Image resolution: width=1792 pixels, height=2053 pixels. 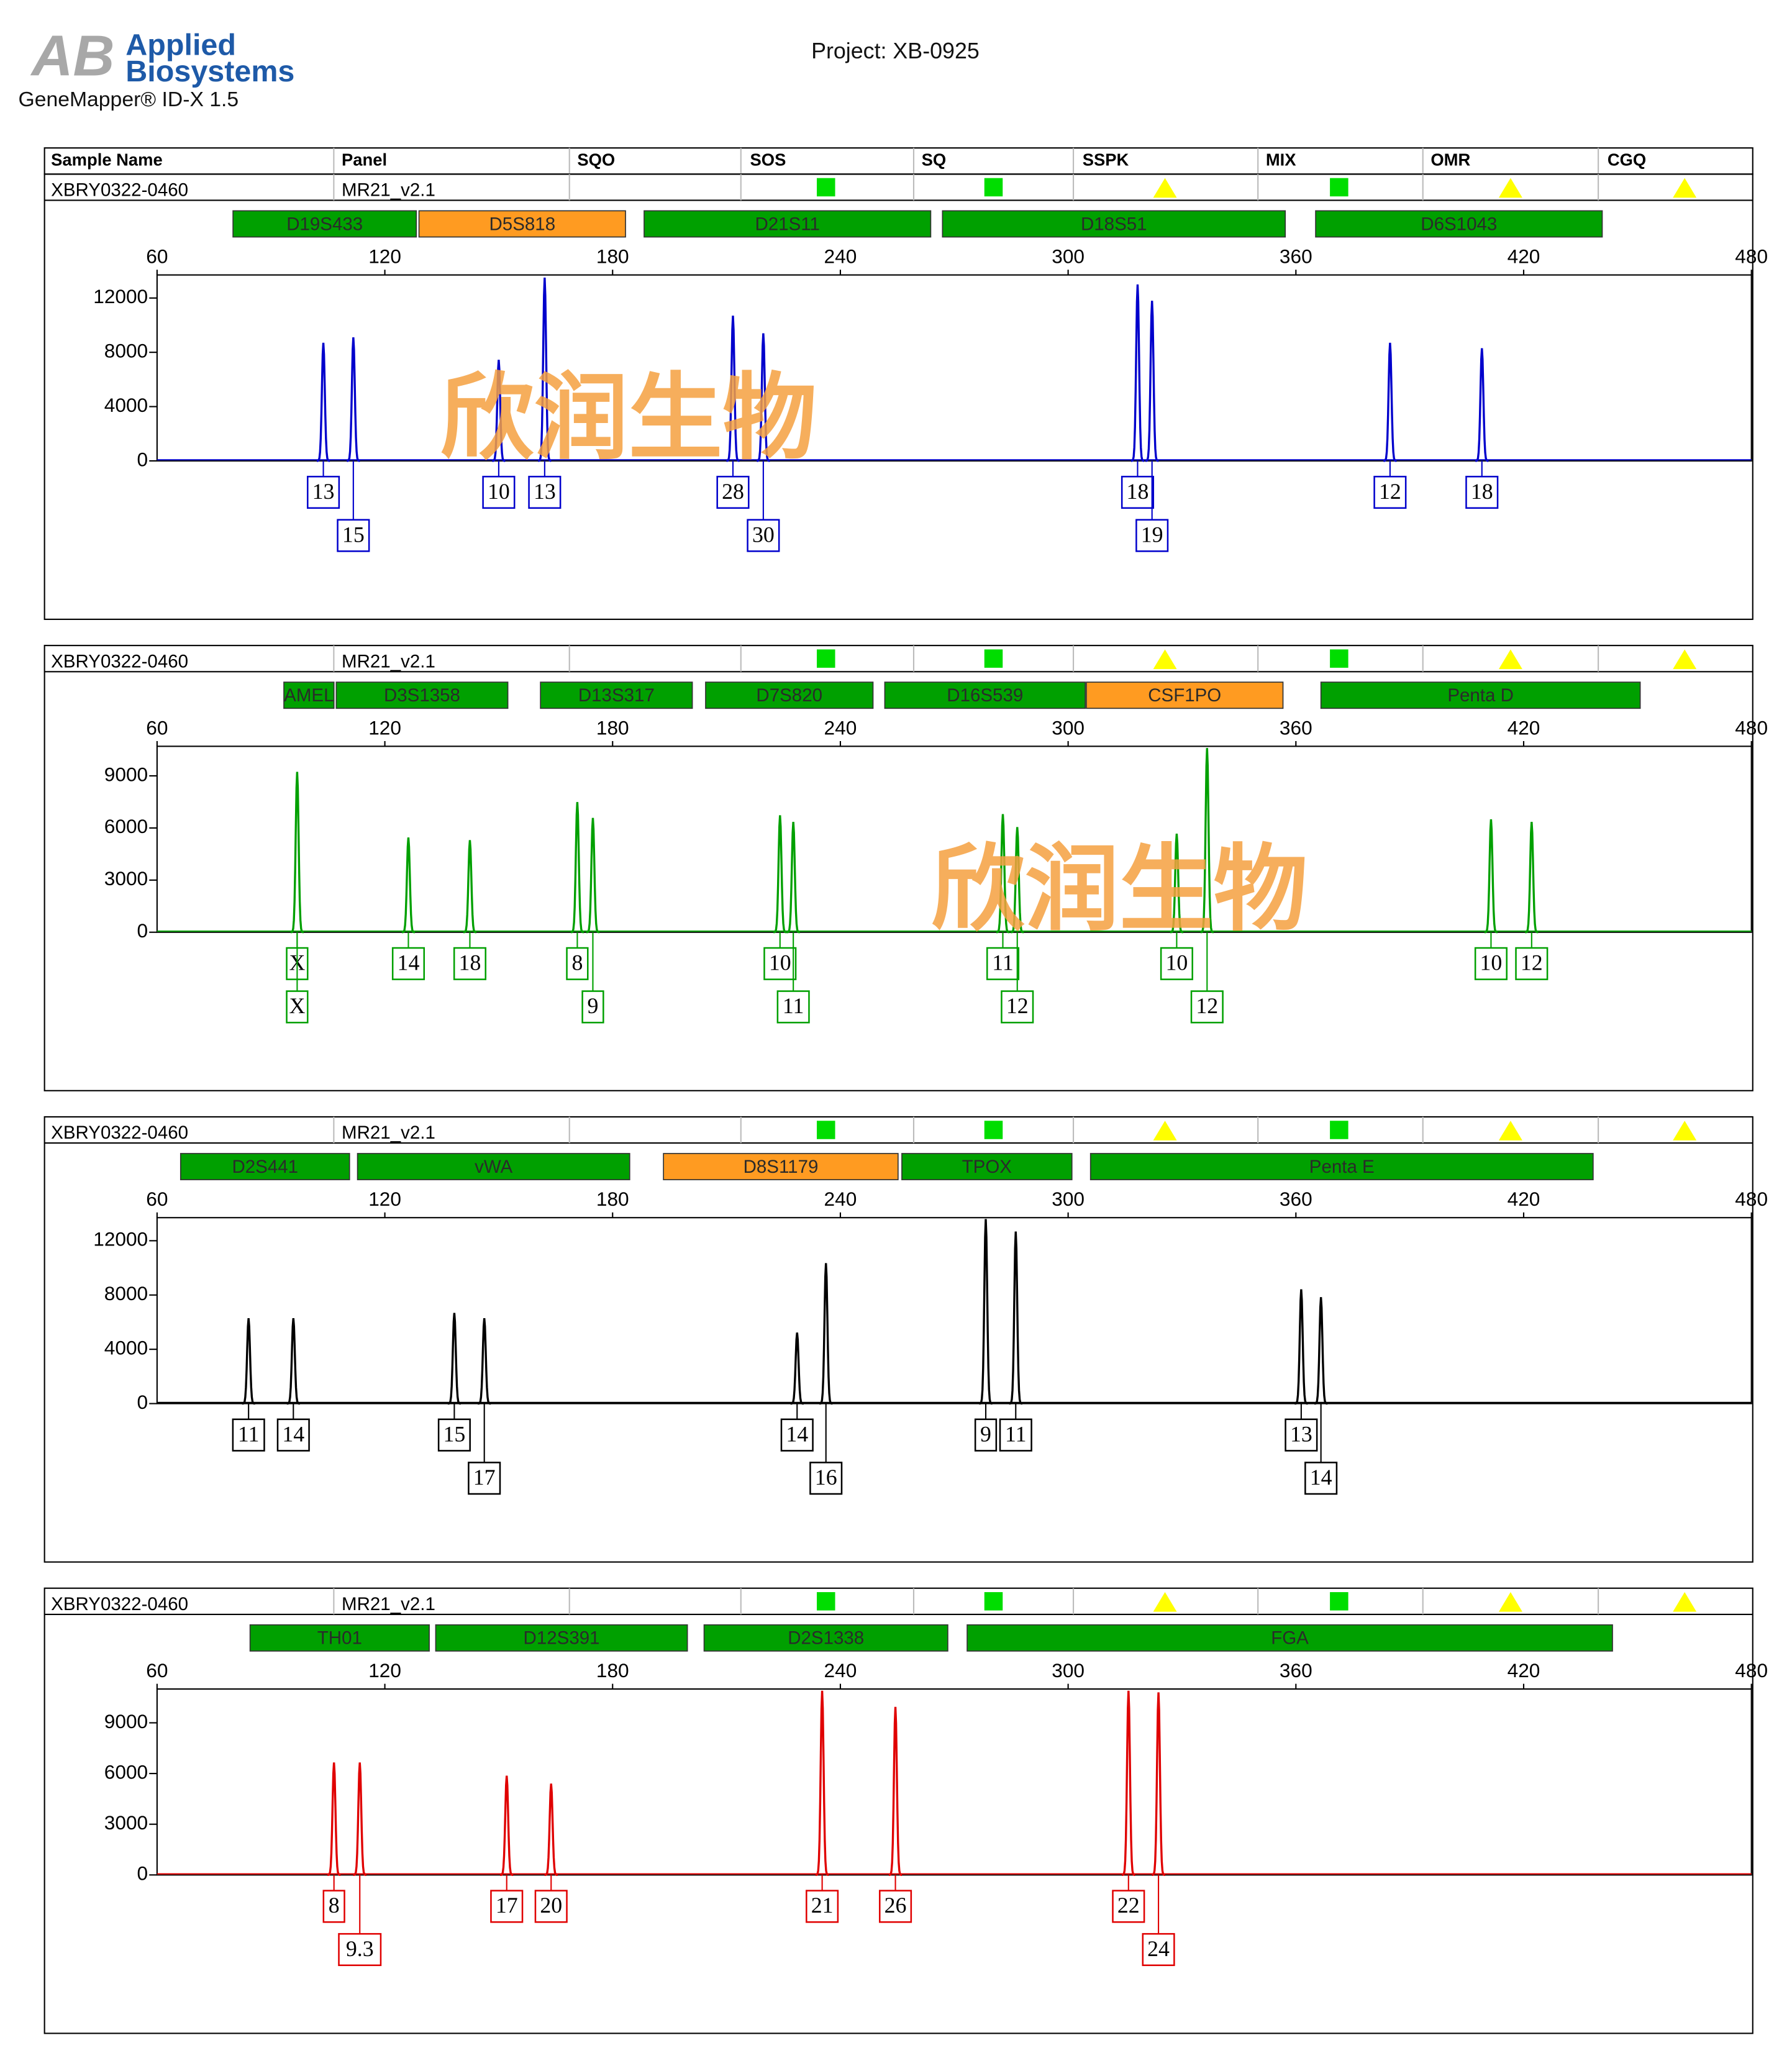 I want to click on marker-label-box: D5S818, so click(x=522, y=224).